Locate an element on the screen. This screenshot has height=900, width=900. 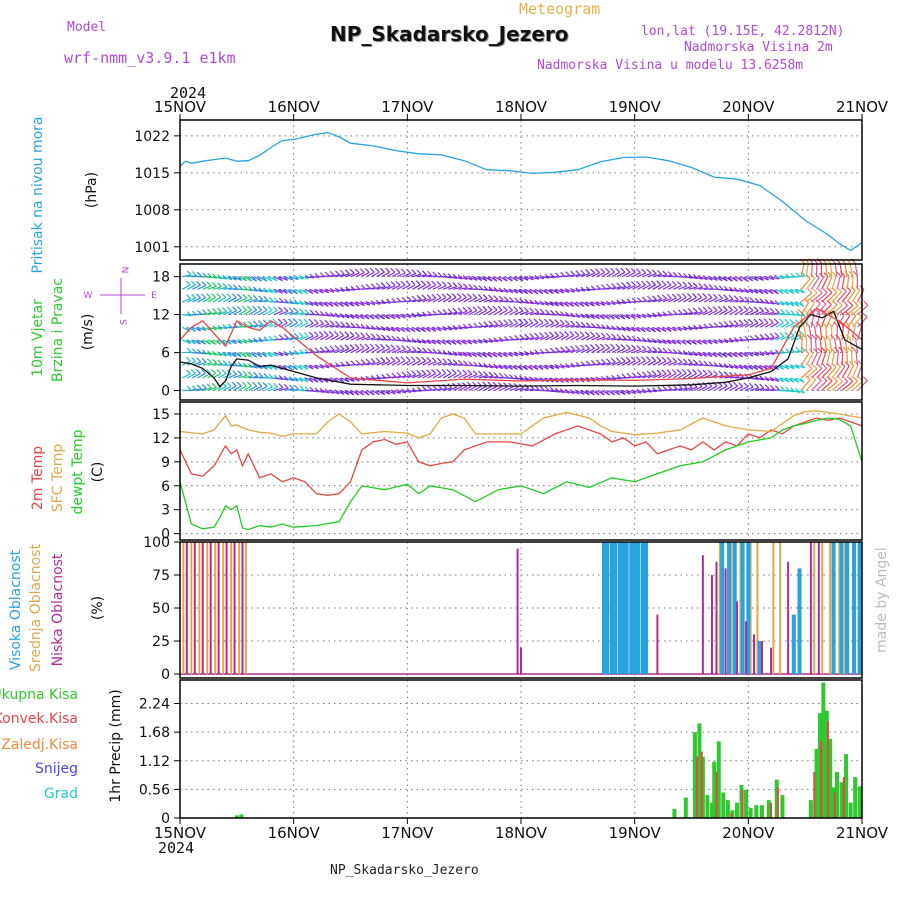
xtick-top-label: 17NOV is located at coordinates (407, 107).